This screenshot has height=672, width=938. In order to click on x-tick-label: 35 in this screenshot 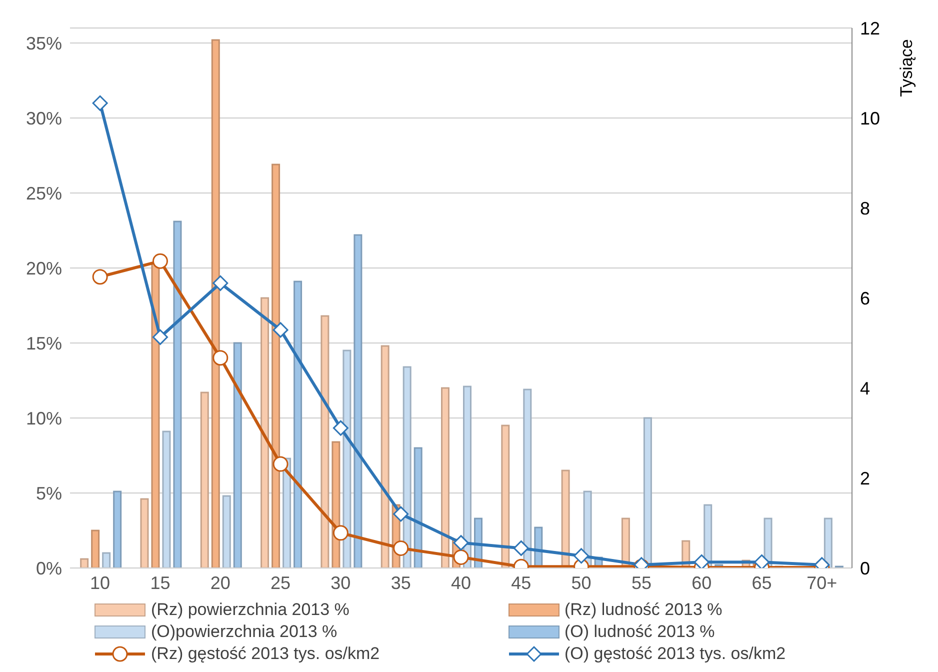, I will do `click(400, 582)`.